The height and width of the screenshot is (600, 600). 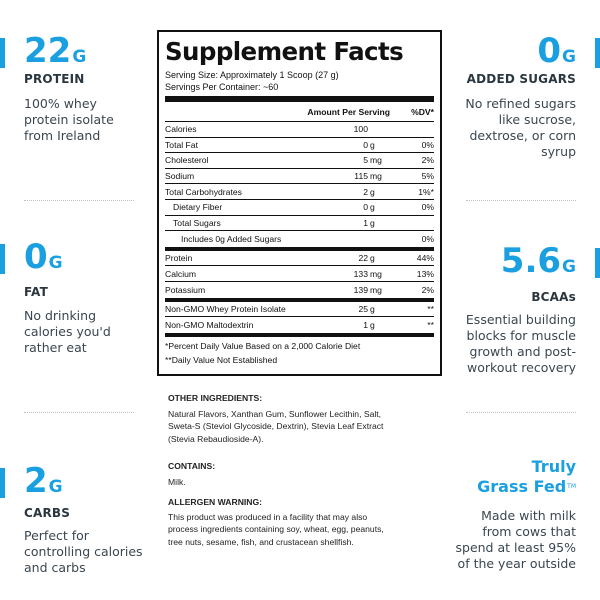 What do you see at coordinates (181, 129) in the screenshot?
I see `fact-name: Calories` at bounding box center [181, 129].